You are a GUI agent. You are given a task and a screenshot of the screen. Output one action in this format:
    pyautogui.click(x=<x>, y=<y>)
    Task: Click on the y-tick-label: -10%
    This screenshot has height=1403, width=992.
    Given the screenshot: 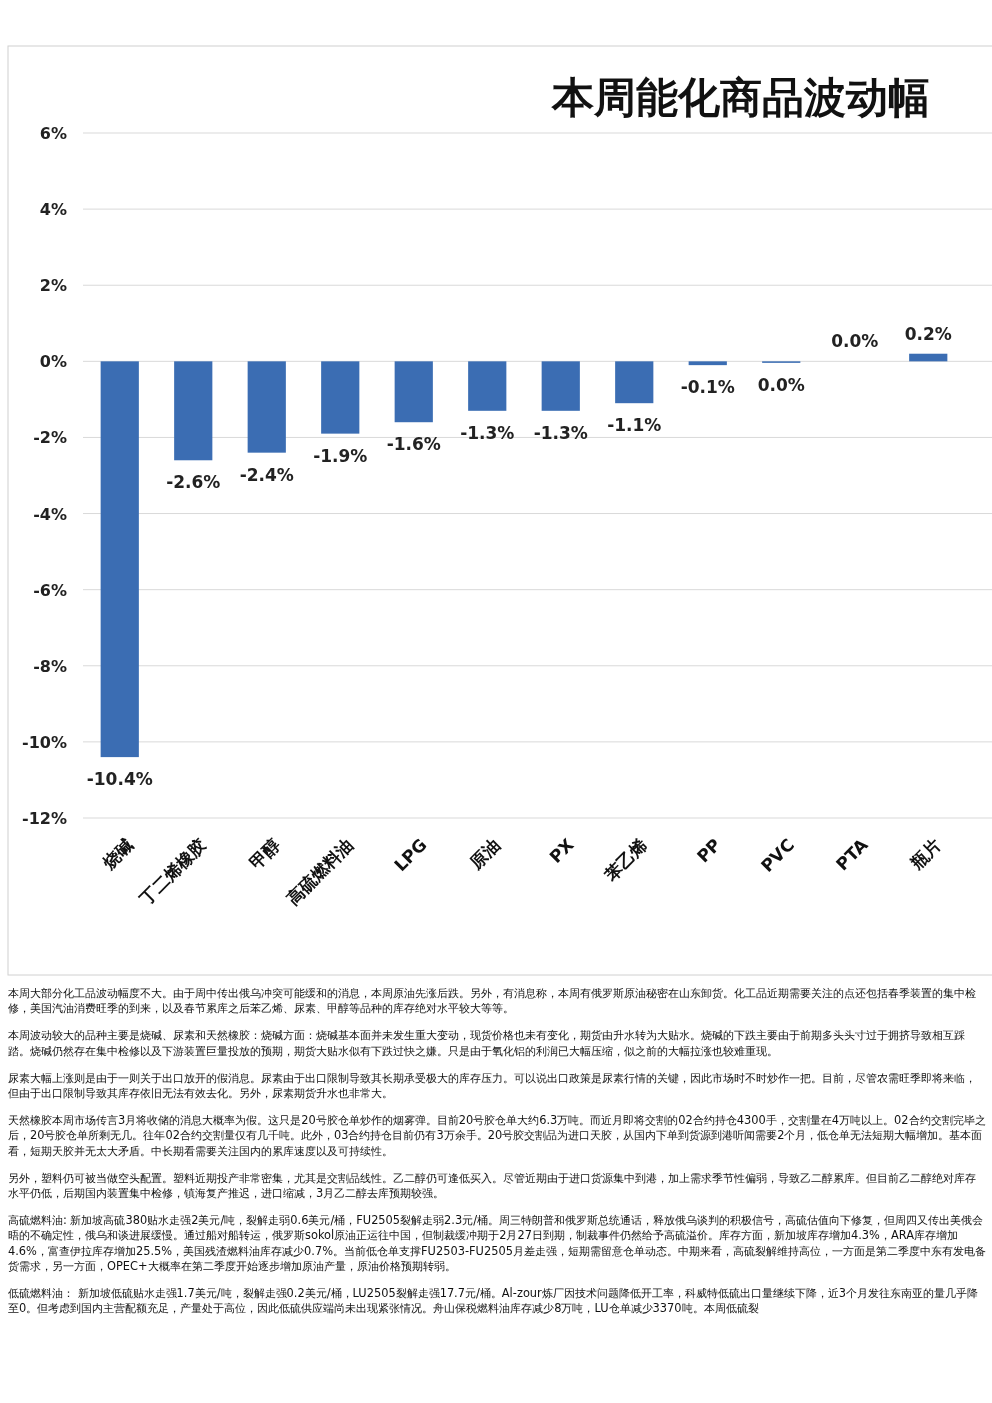 What is the action you would take?
    pyautogui.click(x=44, y=742)
    